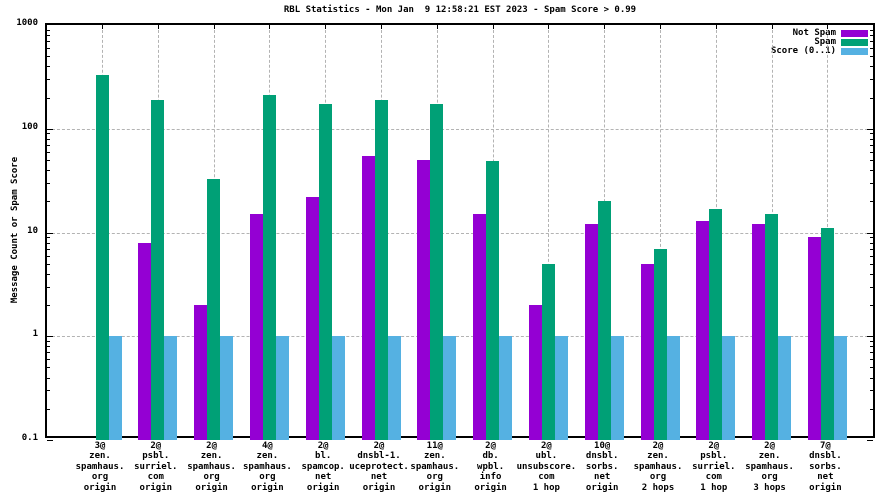  Describe the element at coordinates (819, 33) in the screenshot. I see `legend-row: Not Spam` at that location.